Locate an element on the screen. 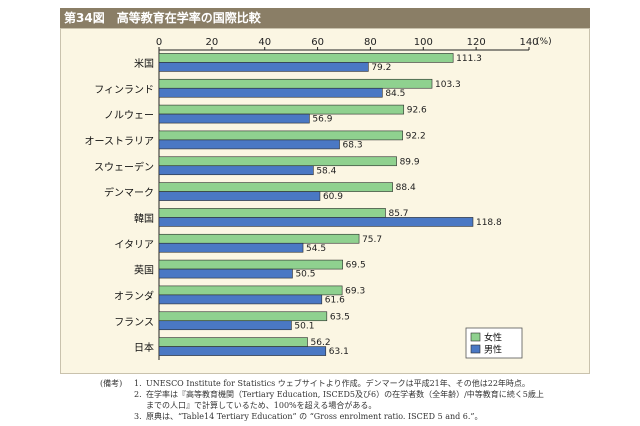  data-label: 75.7 is located at coordinates (372, 240).